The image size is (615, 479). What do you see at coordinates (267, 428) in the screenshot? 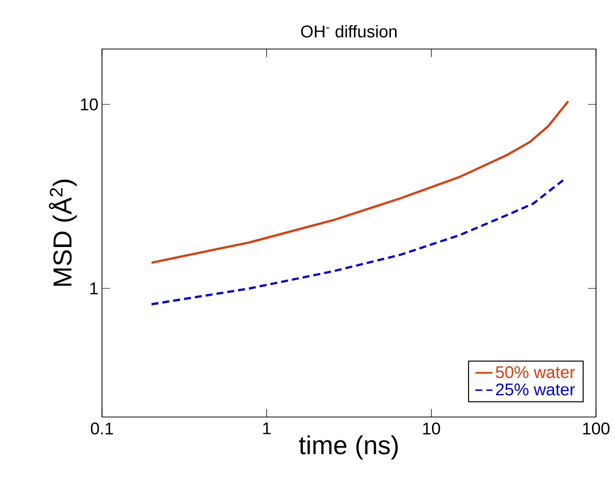
I see `x-tick-label: 1` at bounding box center [267, 428].